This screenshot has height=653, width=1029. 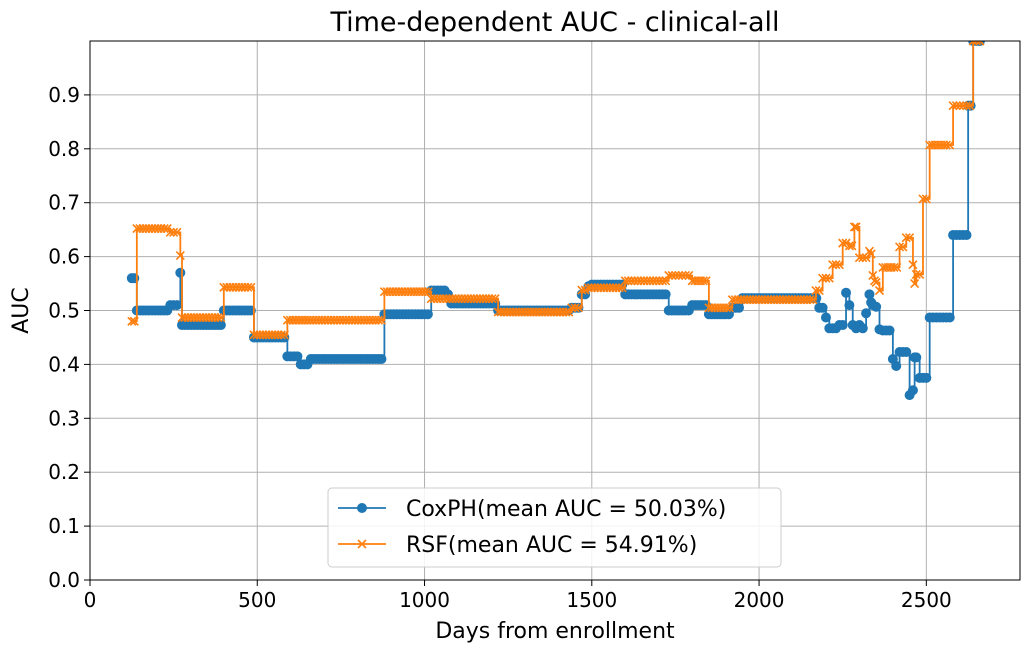 What do you see at coordinates (554, 22) in the screenshot?
I see `chart-title: Time-dependent AUC - clinical-all` at bounding box center [554, 22].